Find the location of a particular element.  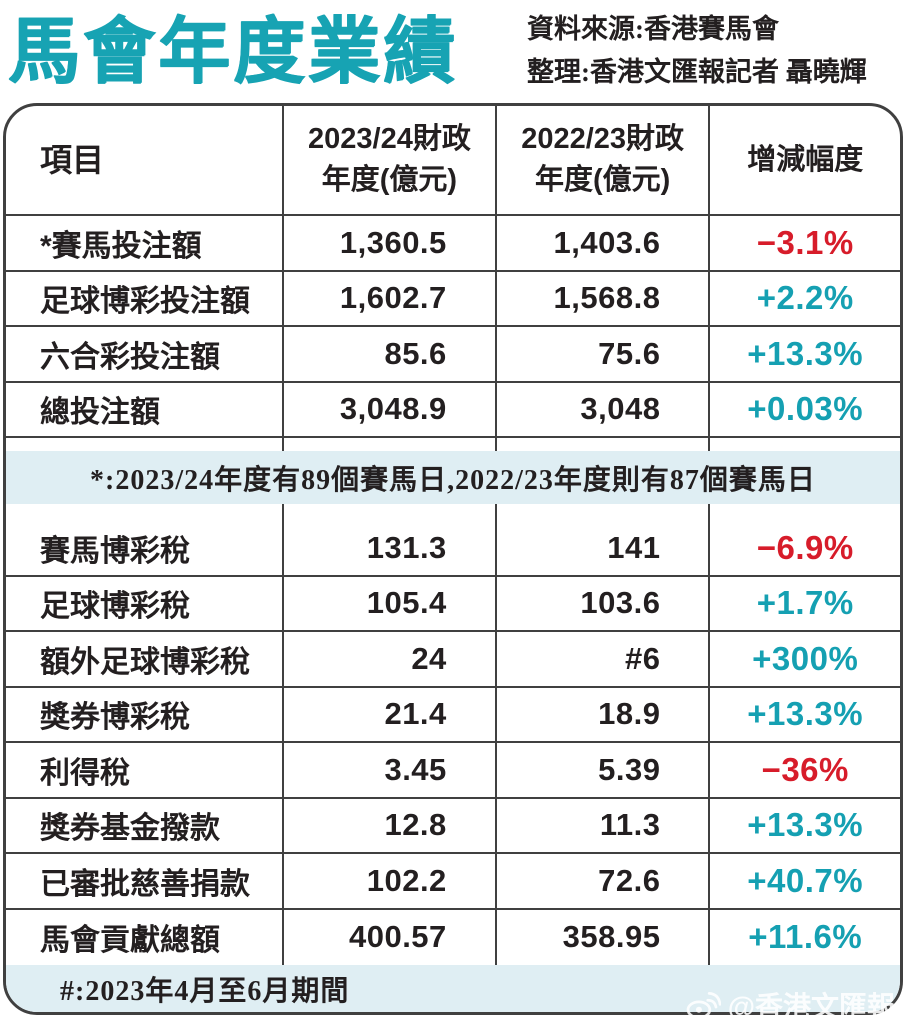

row-label: 足球博彩投注額 is located at coordinates (145, 298).